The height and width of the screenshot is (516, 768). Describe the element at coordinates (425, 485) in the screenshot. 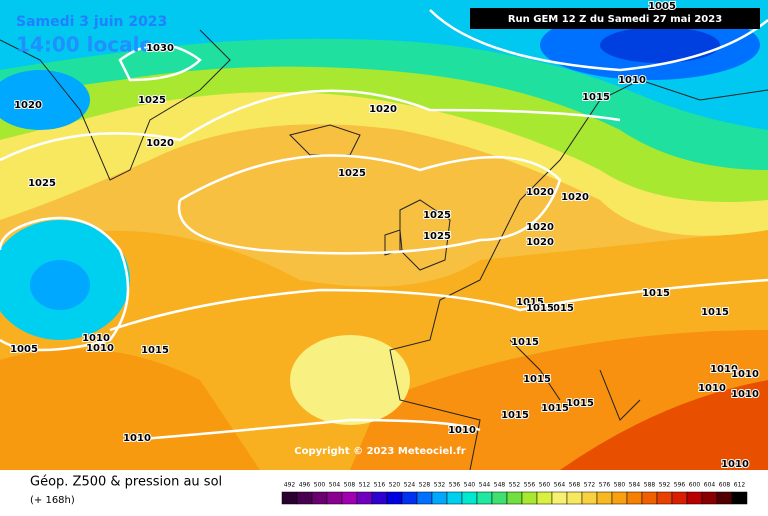

I see `legend-label: 528` at that location.